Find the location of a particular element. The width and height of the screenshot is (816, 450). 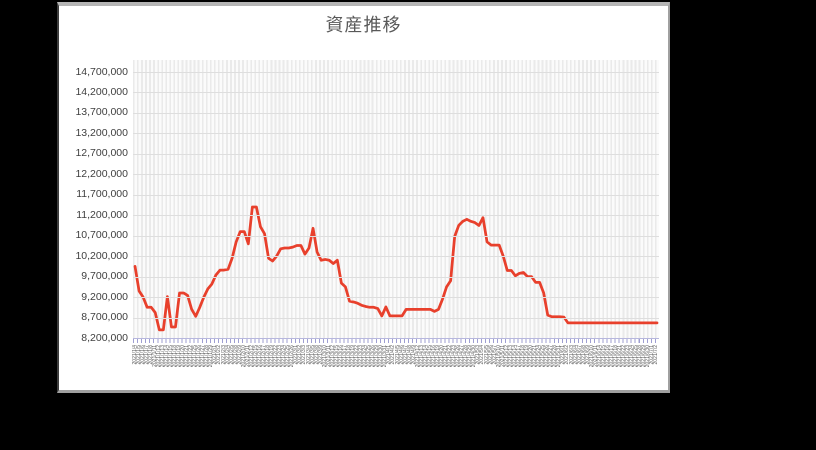

y-axis-tick-label: 9,700,000 is located at coordinates (104, 276).